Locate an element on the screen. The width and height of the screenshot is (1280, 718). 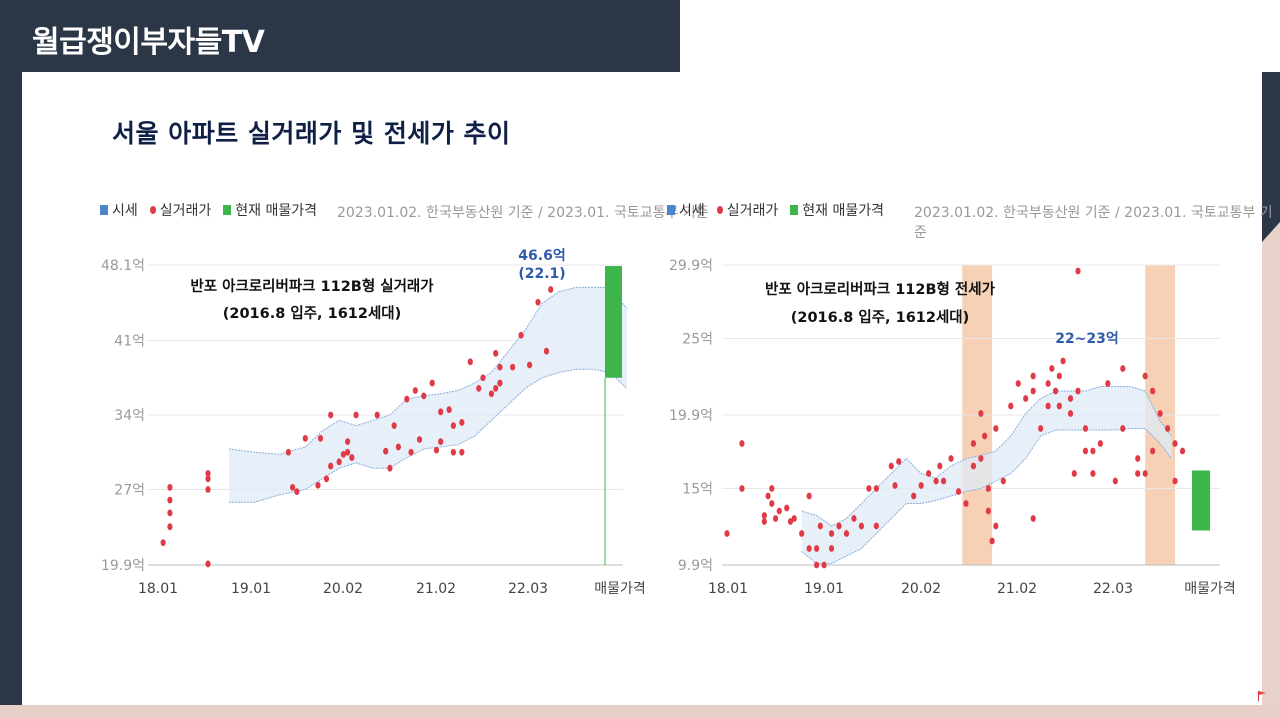
chart2-legend: 시세 실거래가 현재 매물가격 is located at coordinates (778, 210).